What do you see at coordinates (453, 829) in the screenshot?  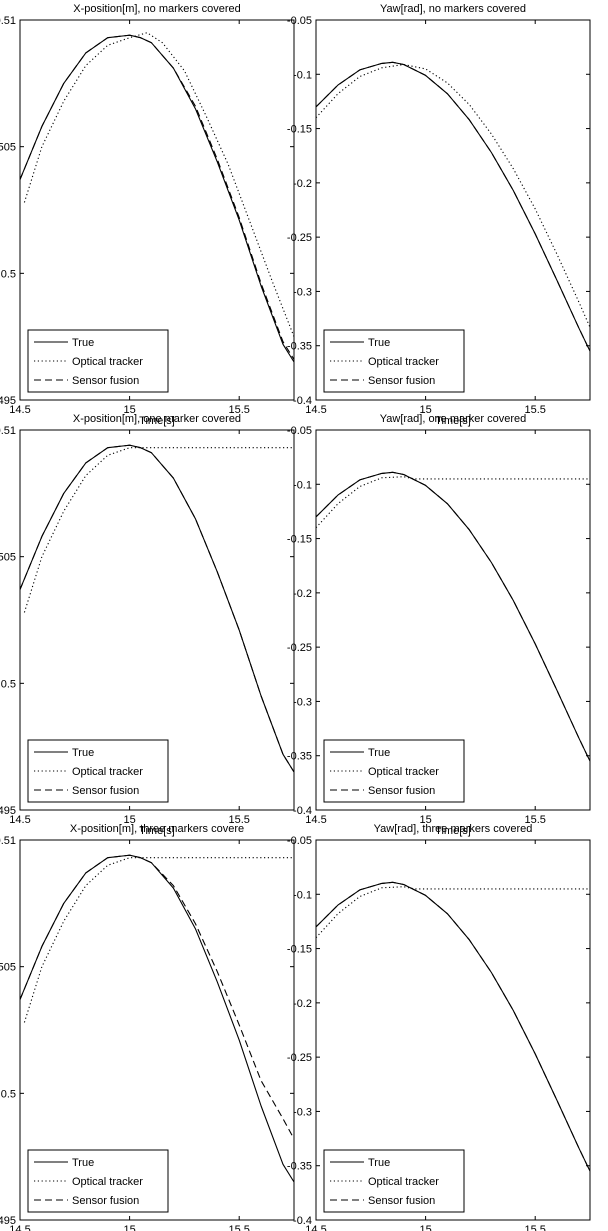 I see `chart-title: Yaw[rad], three markers covered` at bounding box center [453, 829].